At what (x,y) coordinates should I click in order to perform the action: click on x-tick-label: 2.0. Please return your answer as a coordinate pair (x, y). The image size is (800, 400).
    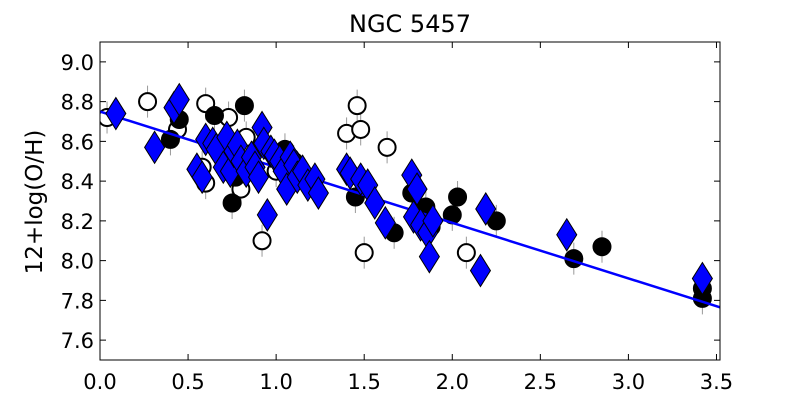
    Looking at the image, I should click on (452, 382).